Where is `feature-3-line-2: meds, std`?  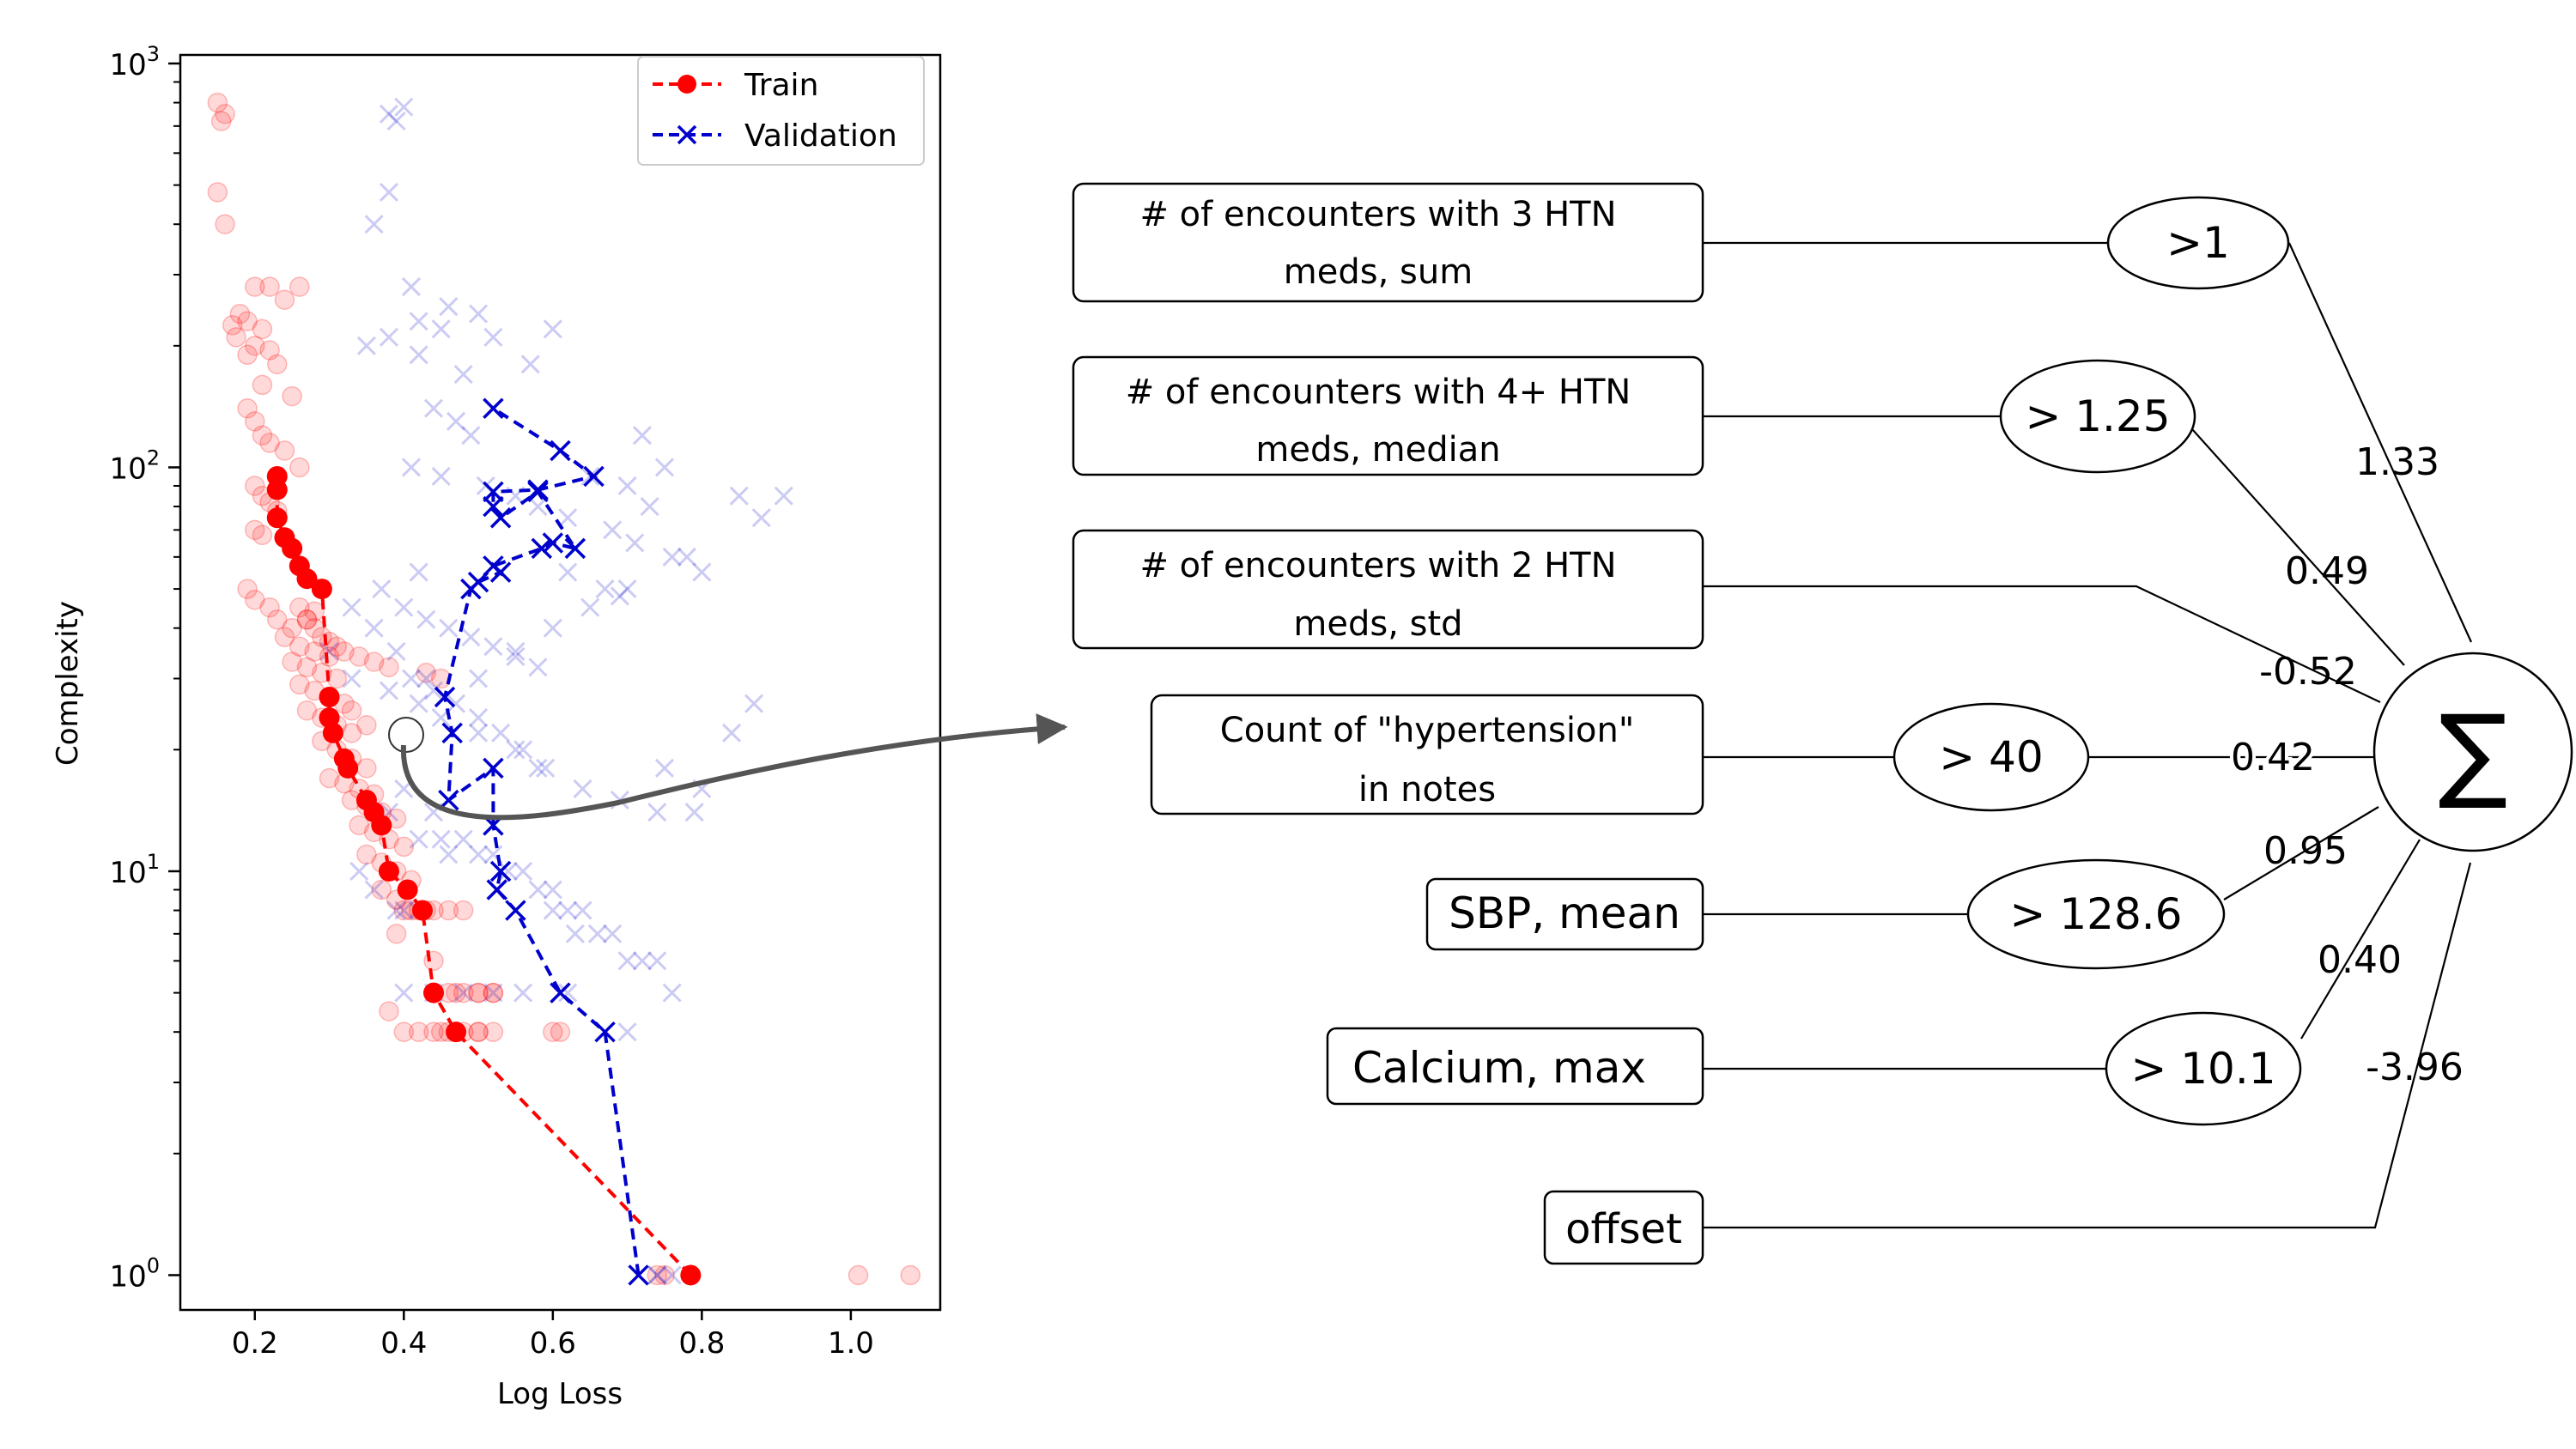
feature-3-line-2: meds, std is located at coordinates (1378, 624).